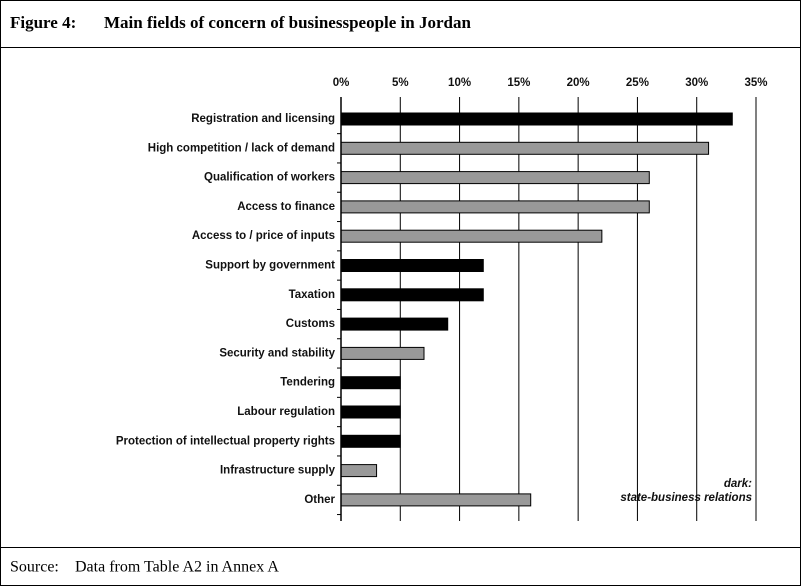  What do you see at coordinates (341, 83) in the screenshot?
I see `x-tick-label: 0%` at bounding box center [341, 83].